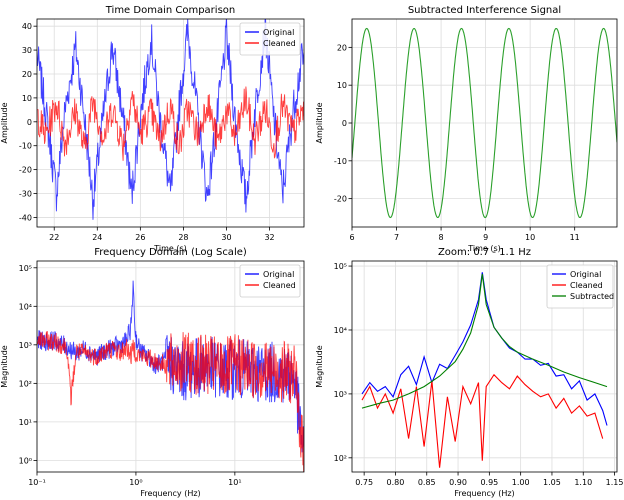 This screenshot has width=624, height=500. What do you see at coordinates (37, 482) in the screenshot?
I see `x-tick-label: 10⁻¹` at bounding box center [37, 482].